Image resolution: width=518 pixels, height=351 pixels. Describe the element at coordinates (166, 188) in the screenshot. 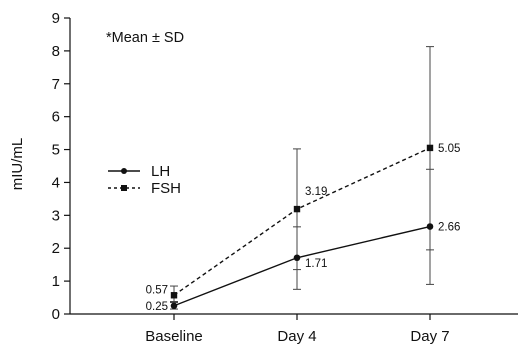

I see `legend-label-fsh: FSH` at that location.